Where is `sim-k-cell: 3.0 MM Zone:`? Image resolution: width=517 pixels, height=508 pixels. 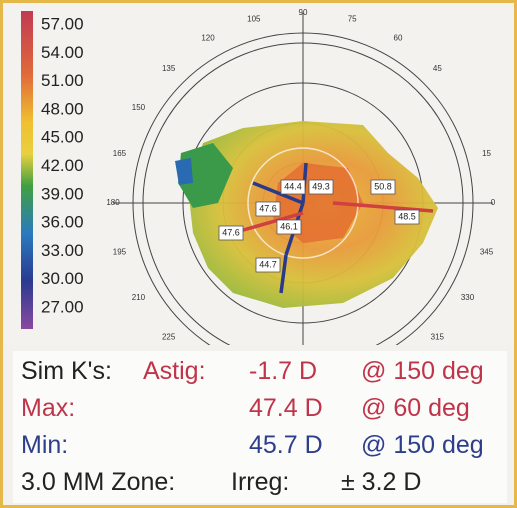 sim-k-cell: 3.0 MM Zone: is located at coordinates (98, 482).